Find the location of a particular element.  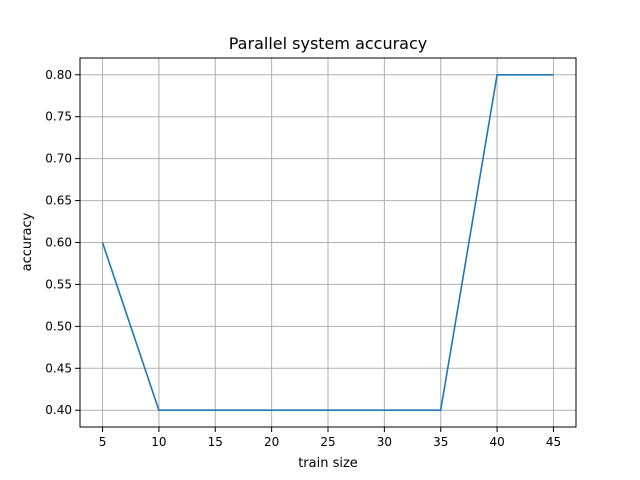

y-tick-label: 0.45 is located at coordinates (58, 368).